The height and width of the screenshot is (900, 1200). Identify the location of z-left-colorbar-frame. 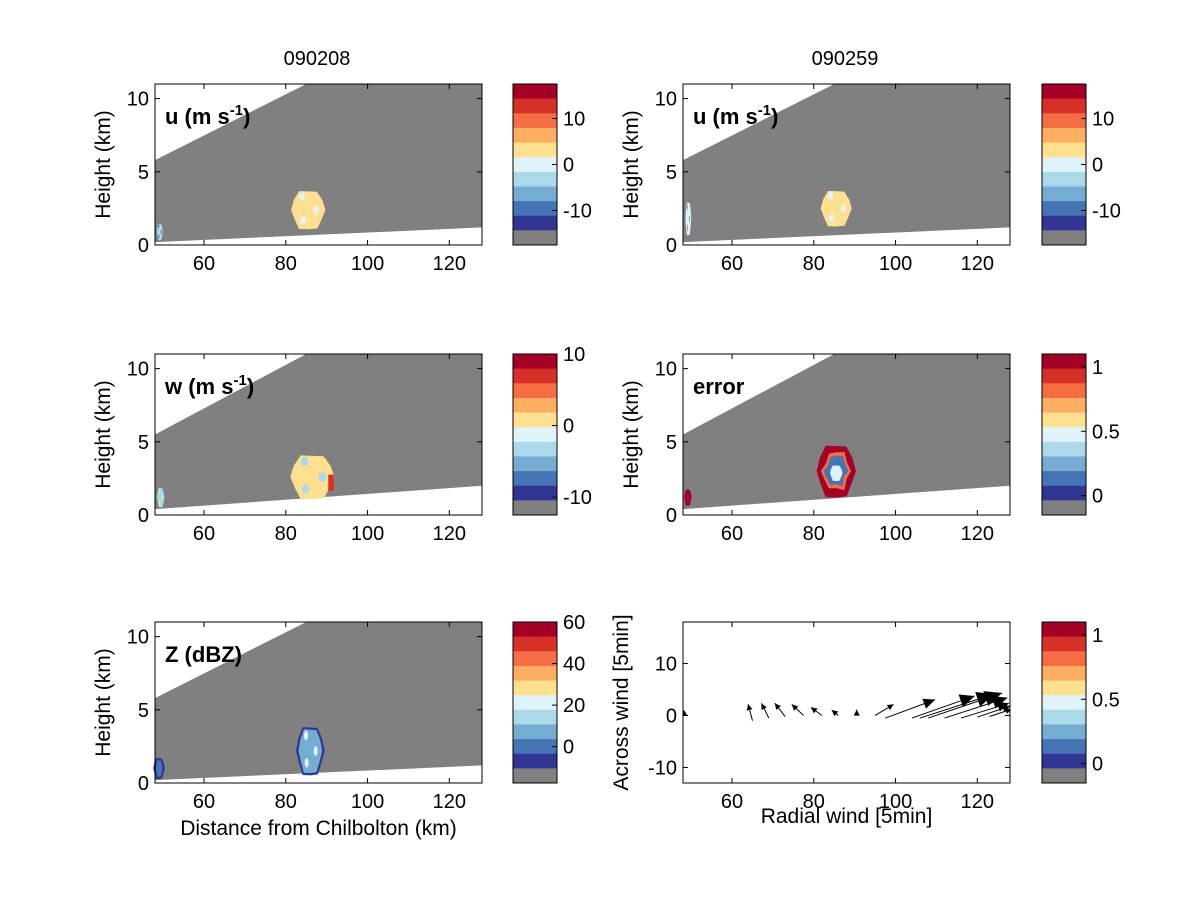
(535, 702).